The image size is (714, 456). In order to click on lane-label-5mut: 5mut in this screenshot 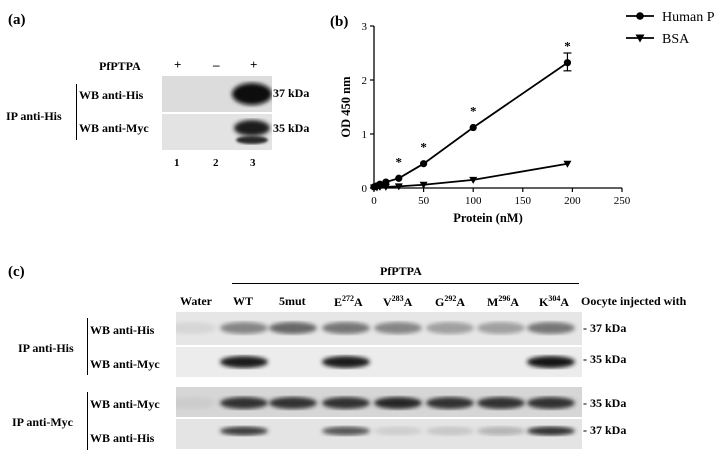, I will do `click(292, 301)`.